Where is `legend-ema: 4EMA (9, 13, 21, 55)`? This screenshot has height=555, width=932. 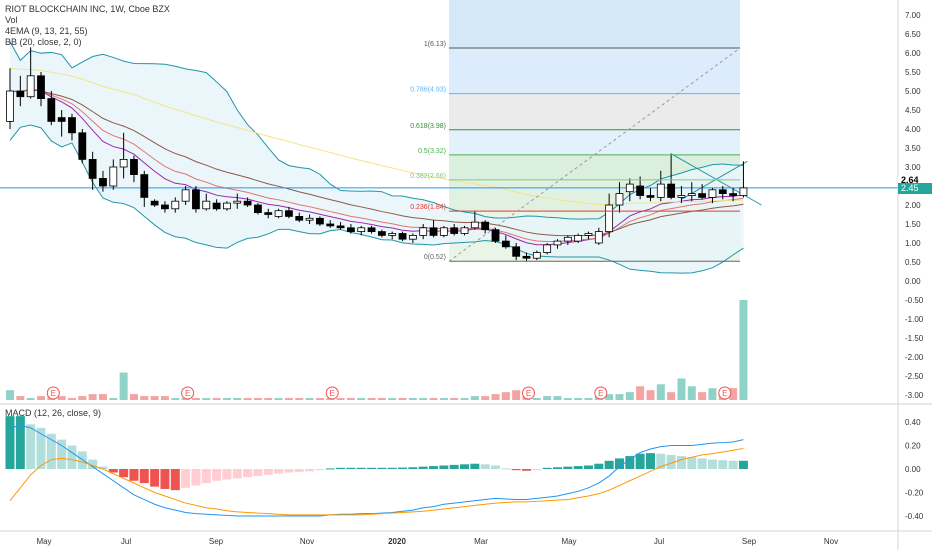
legend-ema: 4EMA (9, 13, 21, 55) is located at coordinates (46, 31).